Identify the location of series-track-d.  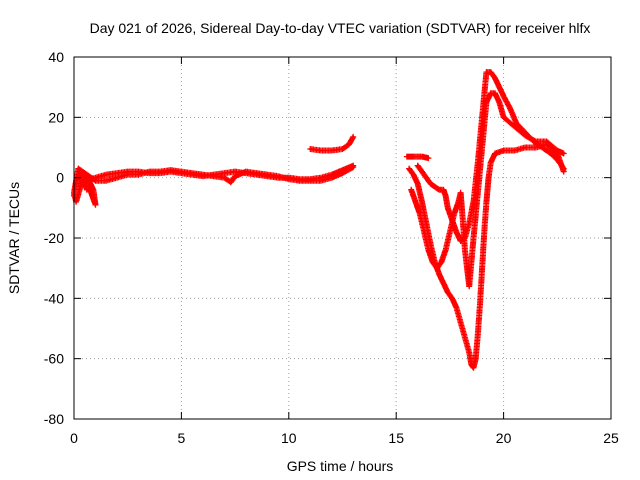
(417, 157).